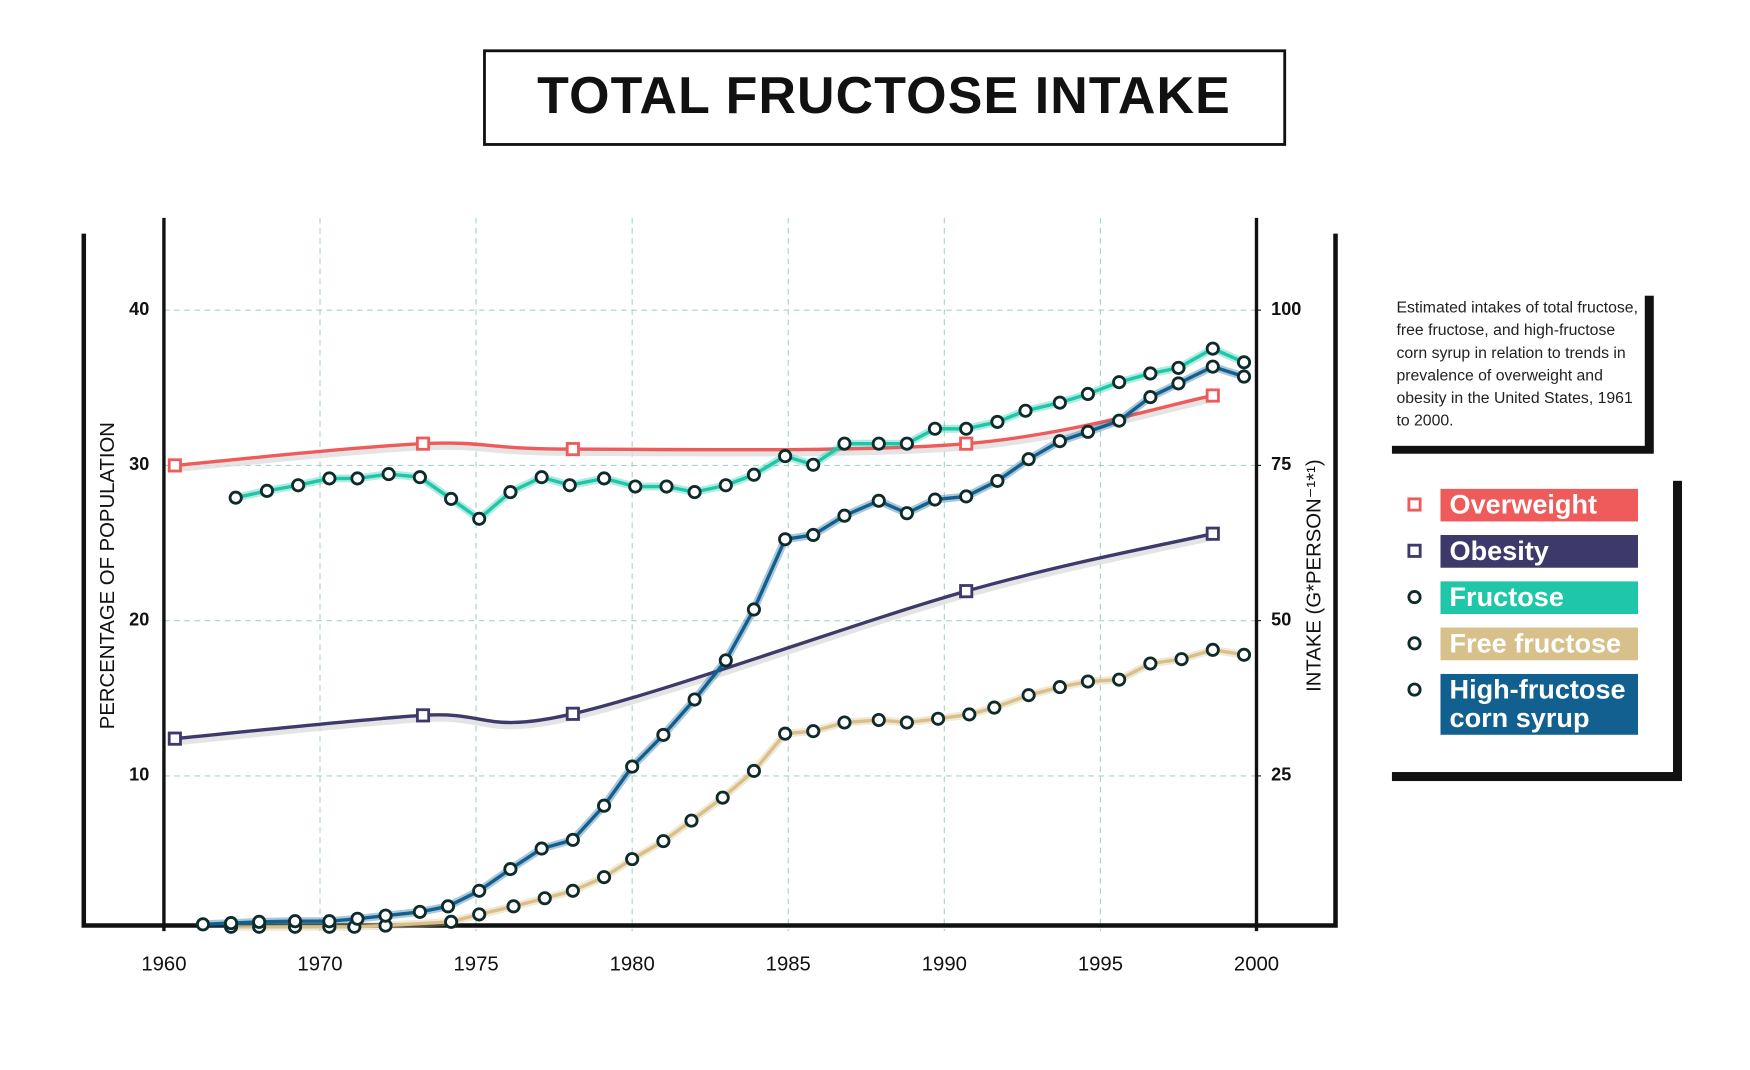 The width and height of the screenshot is (1750, 1070). What do you see at coordinates (1286, 309) in the screenshot?
I see `y2-tick-label: 100` at bounding box center [1286, 309].